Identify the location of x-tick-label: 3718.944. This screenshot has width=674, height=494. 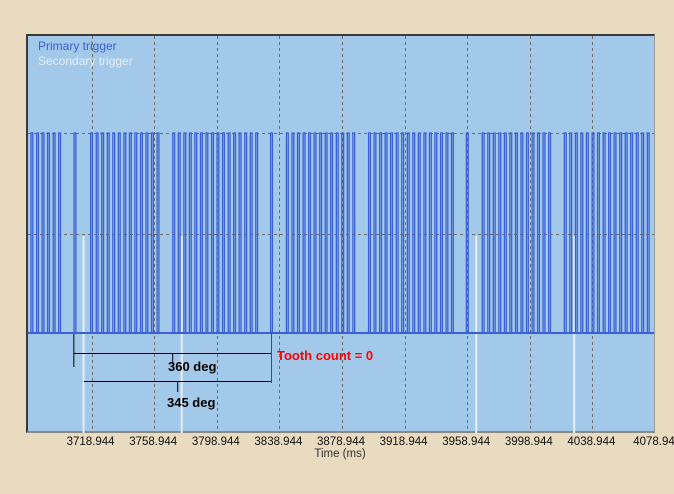
(90, 442).